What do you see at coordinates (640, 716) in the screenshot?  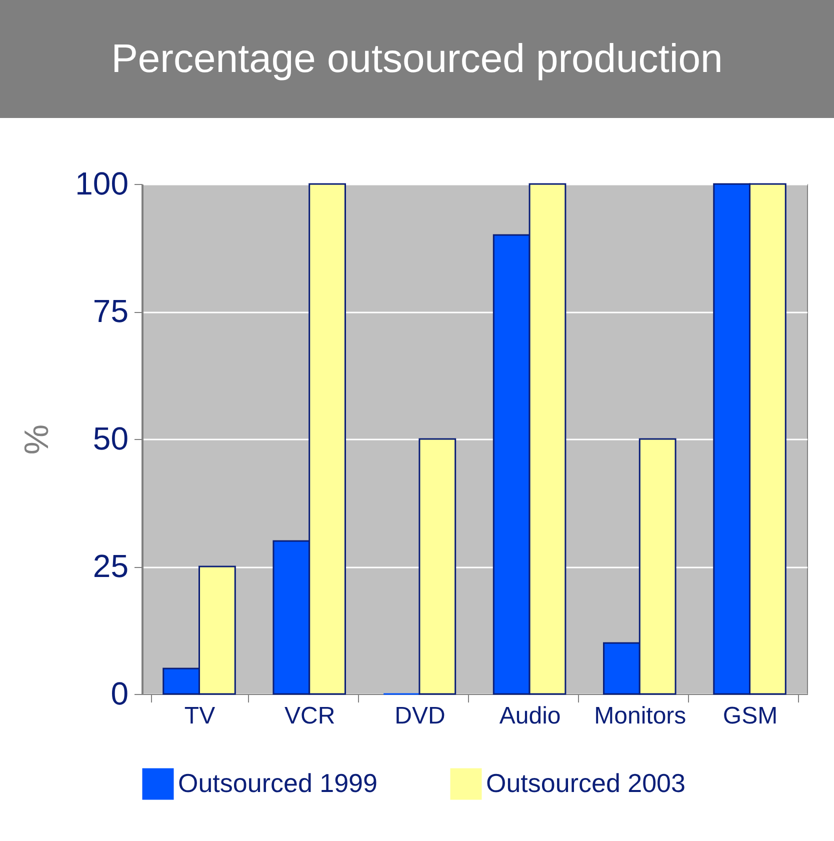 I see `x-tick-label: Monitors` at bounding box center [640, 716].